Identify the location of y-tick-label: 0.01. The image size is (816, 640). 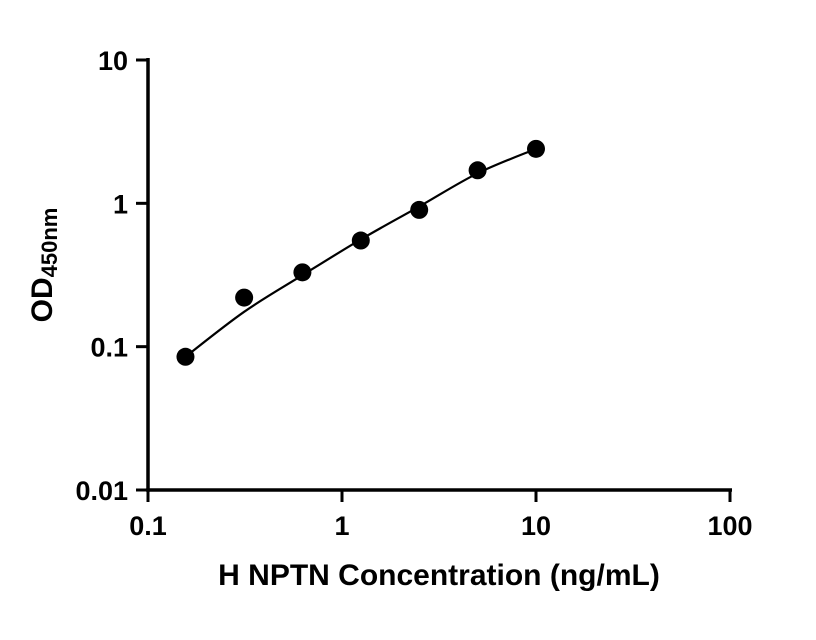
(101, 491).